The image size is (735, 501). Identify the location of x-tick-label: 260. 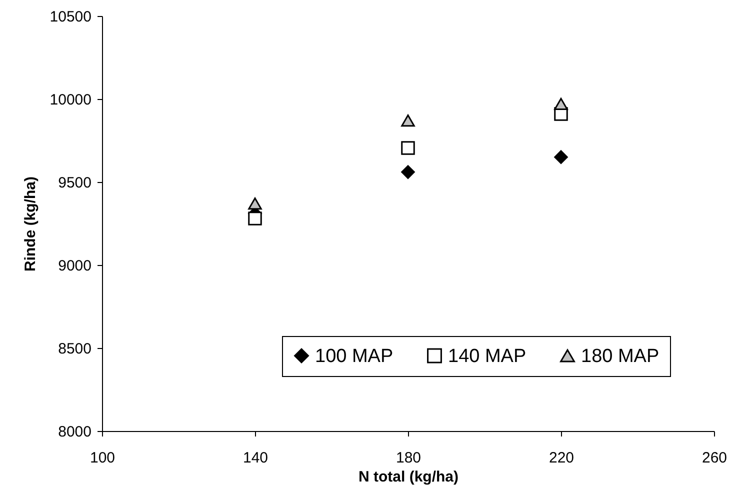
(715, 458).